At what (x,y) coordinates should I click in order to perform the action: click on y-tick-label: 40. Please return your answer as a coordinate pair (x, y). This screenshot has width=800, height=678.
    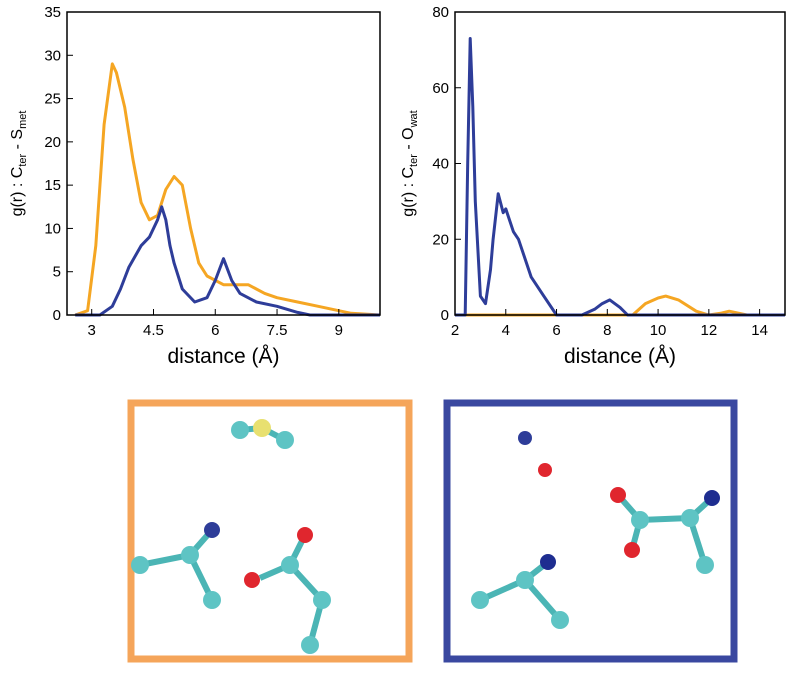
    Looking at the image, I should click on (440, 164).